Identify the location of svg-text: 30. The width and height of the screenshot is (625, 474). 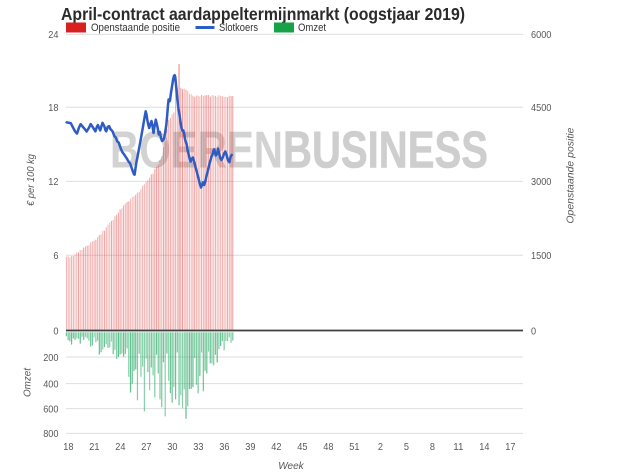
(172, 447).